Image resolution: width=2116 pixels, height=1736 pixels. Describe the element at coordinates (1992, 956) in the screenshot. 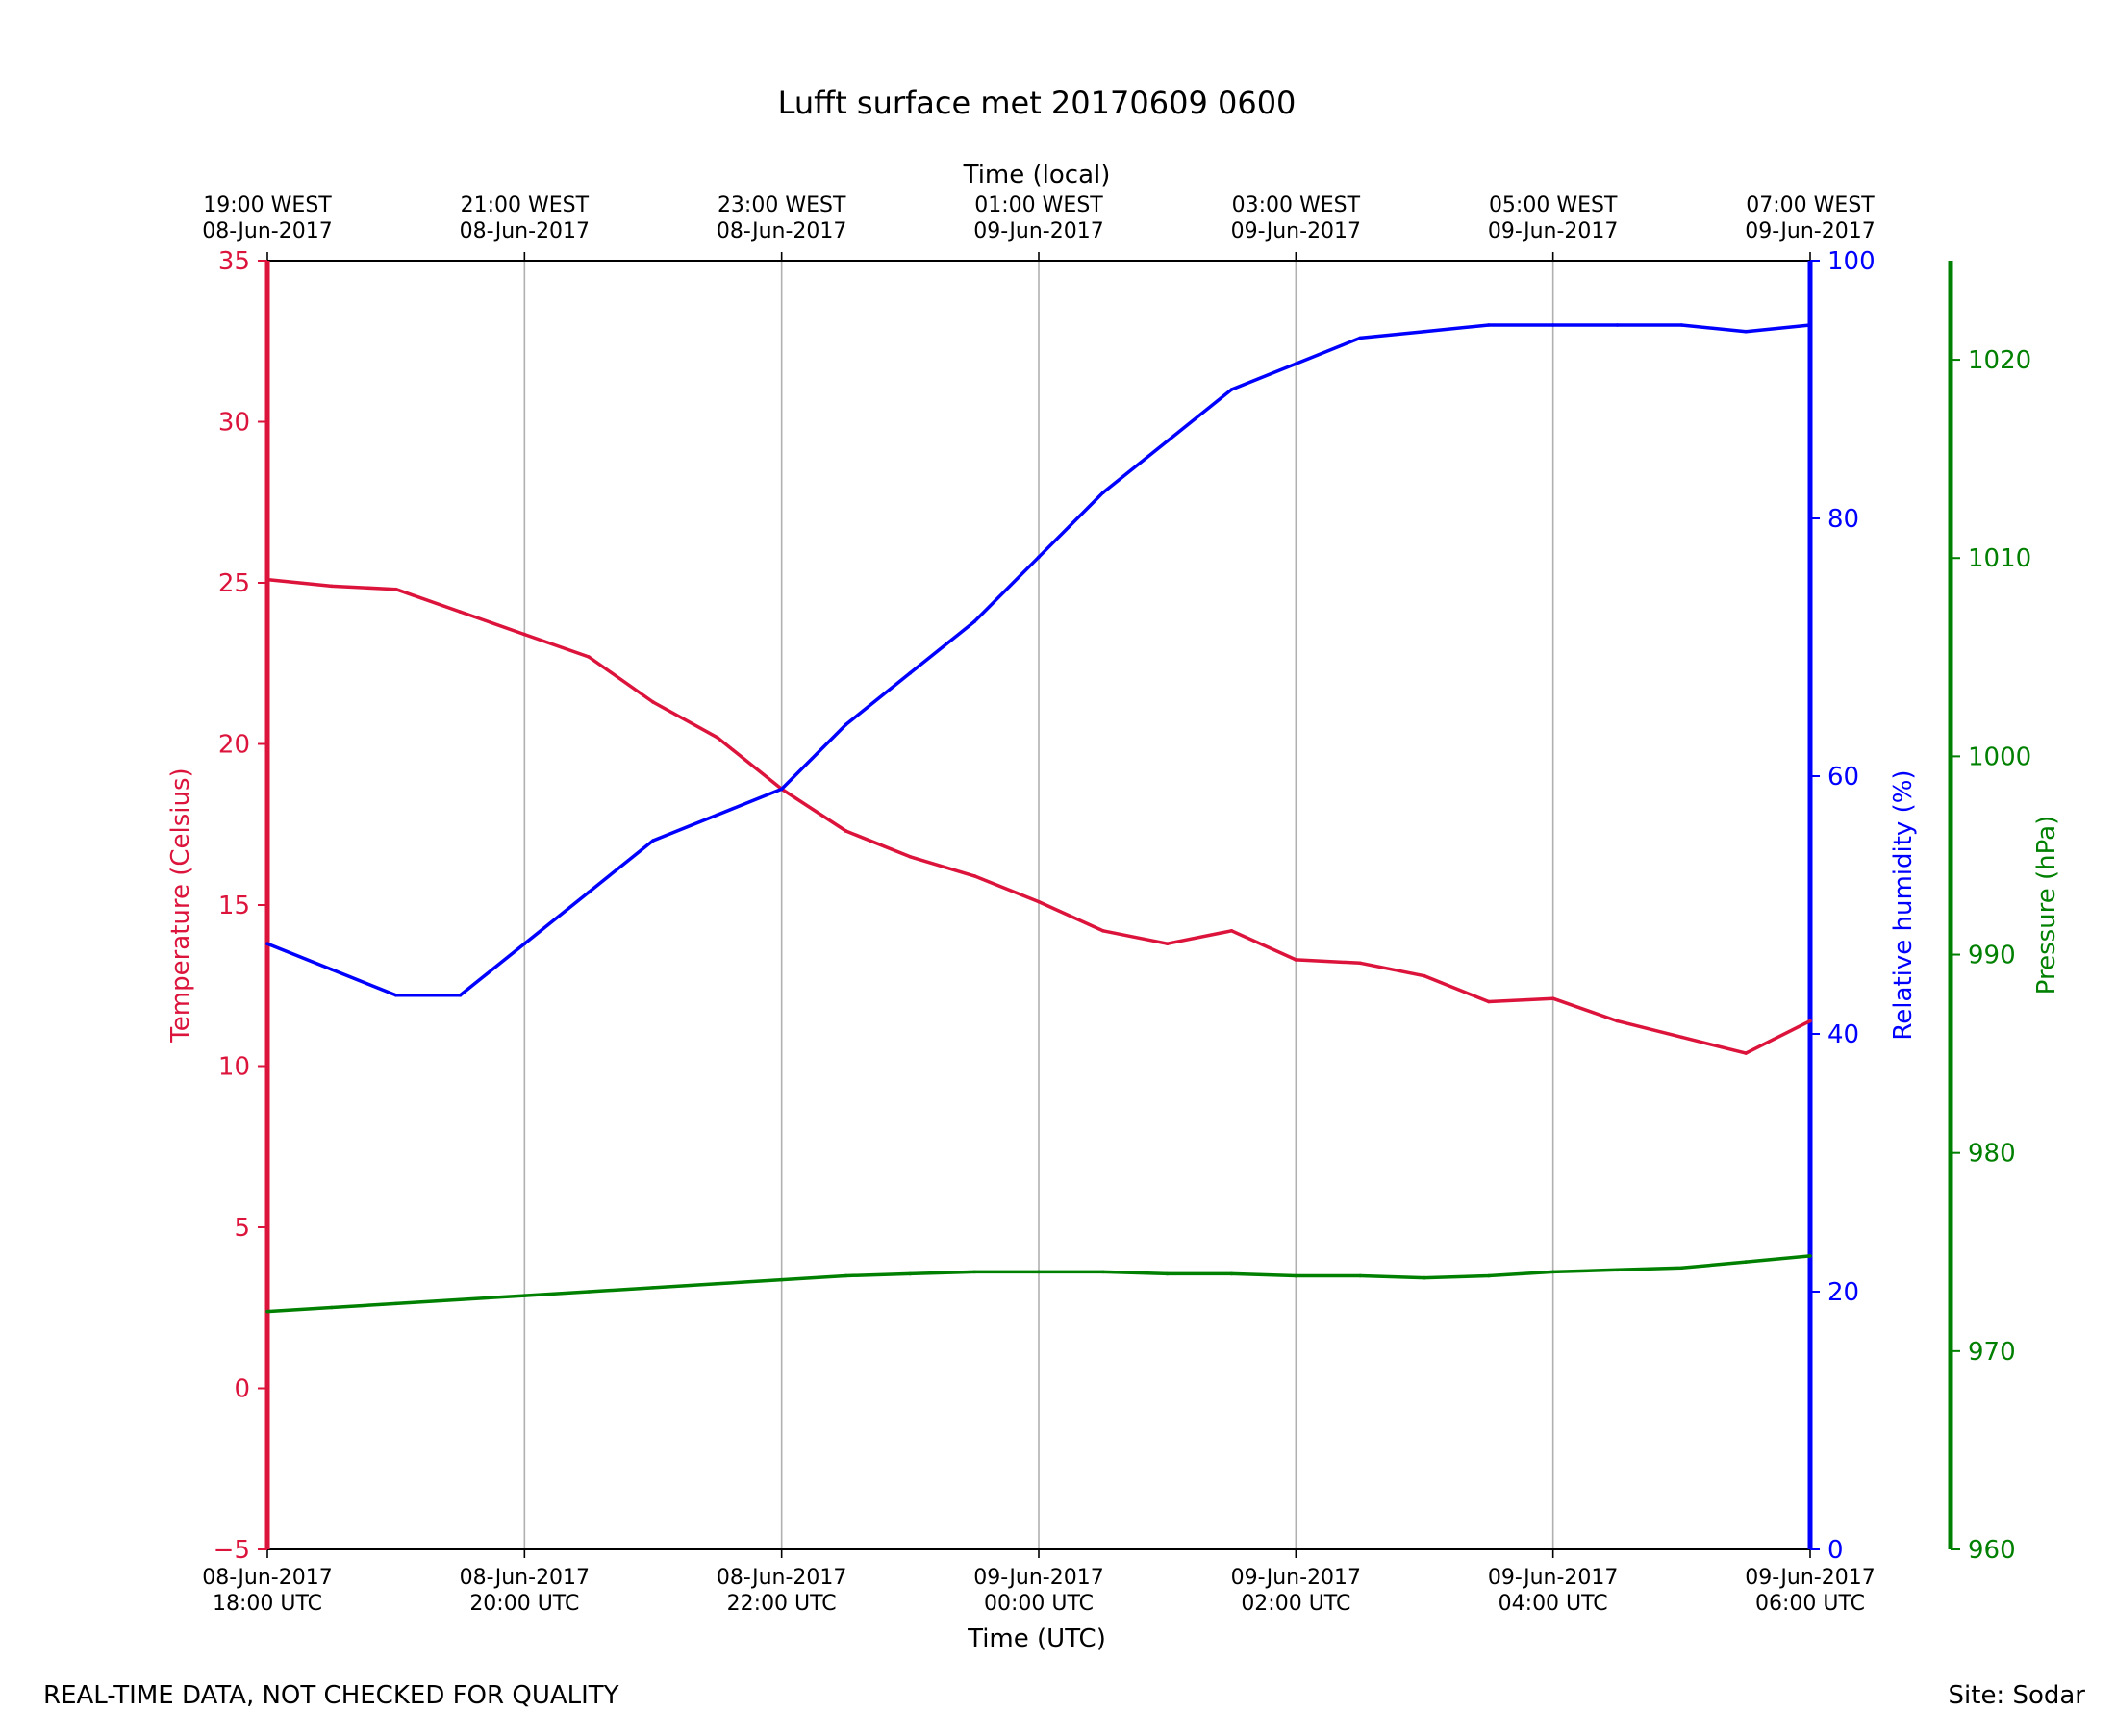

I see `pressure-tick-label: 990` at that location.